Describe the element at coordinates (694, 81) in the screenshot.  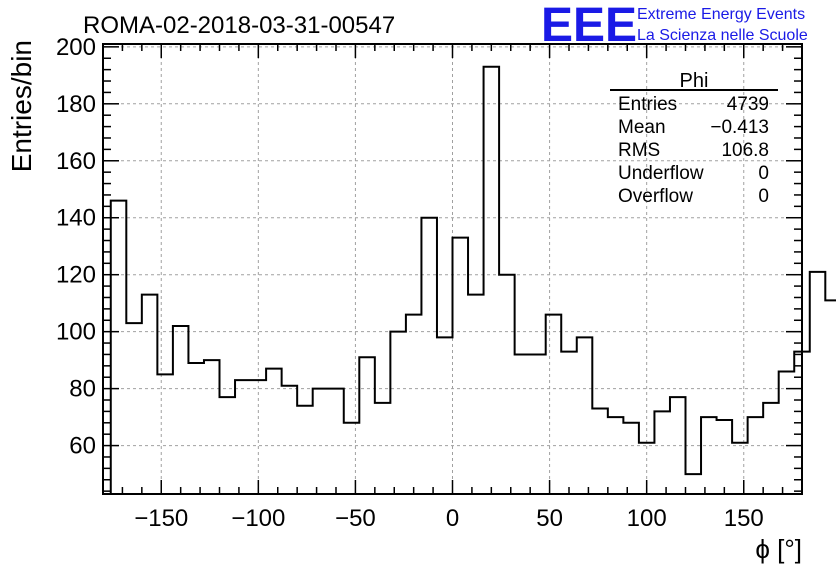
I see `stats-box-title: Phi` at that location.